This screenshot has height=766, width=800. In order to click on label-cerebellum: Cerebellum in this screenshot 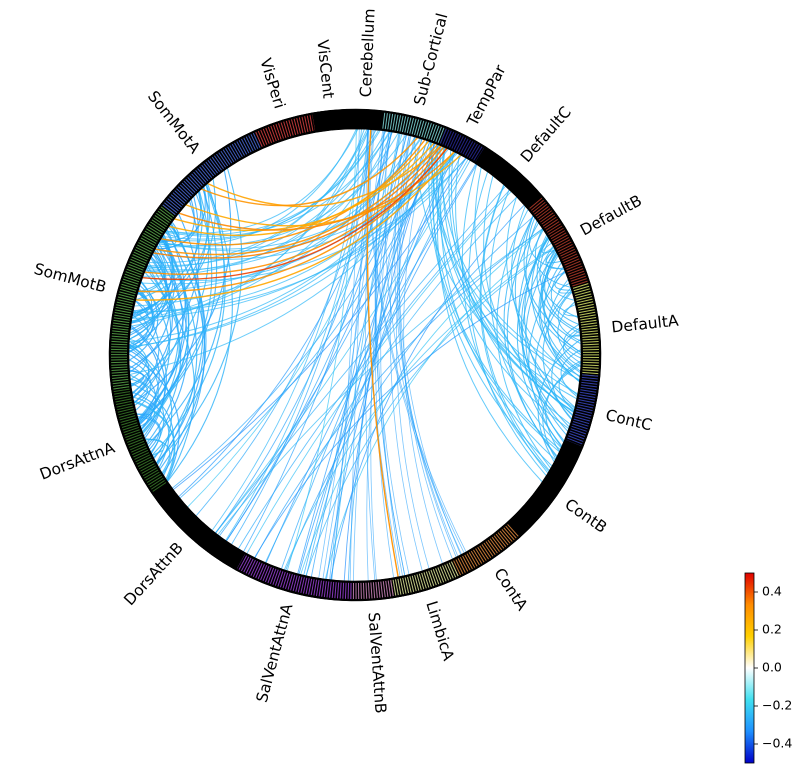, I will do `click(368, 53)`.